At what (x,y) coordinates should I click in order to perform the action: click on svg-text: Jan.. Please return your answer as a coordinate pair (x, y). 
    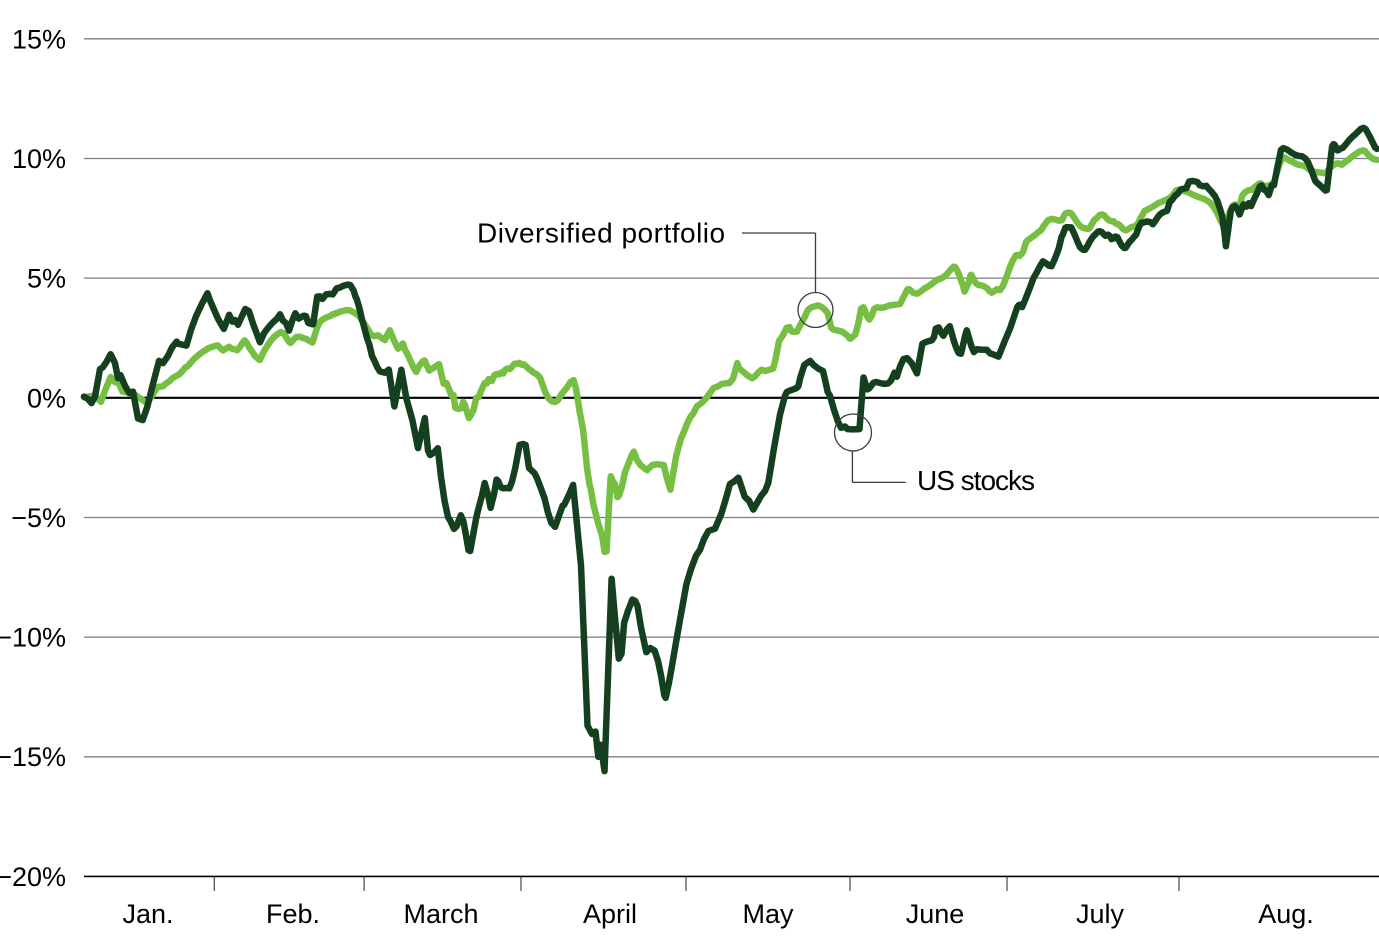
    Looking at the image, I should click on (147, 914).